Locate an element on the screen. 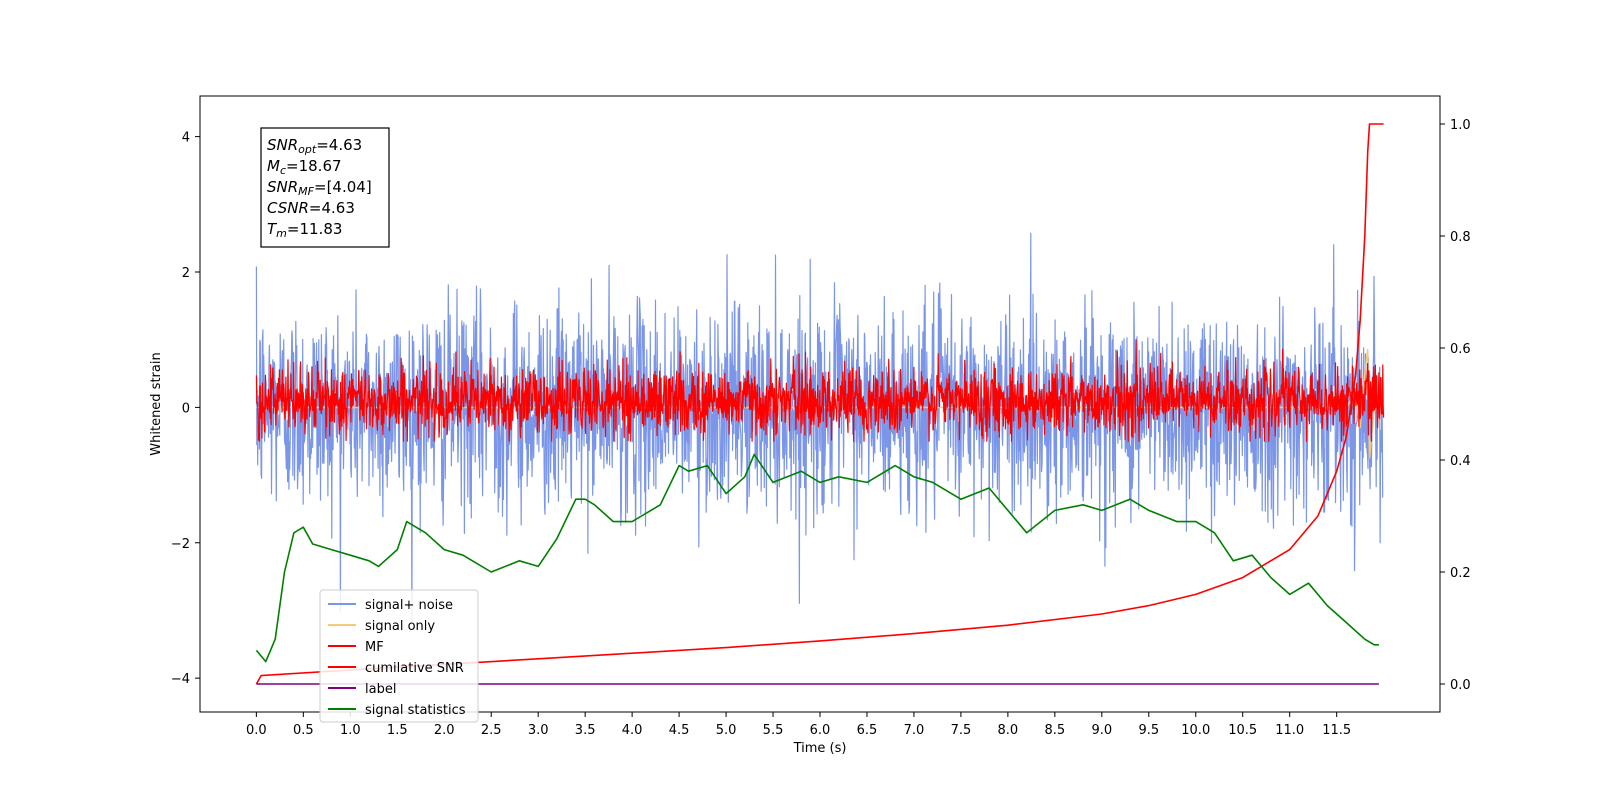 The image size is (1600, 800). annotation-frame is located at coordinates (325, 187).